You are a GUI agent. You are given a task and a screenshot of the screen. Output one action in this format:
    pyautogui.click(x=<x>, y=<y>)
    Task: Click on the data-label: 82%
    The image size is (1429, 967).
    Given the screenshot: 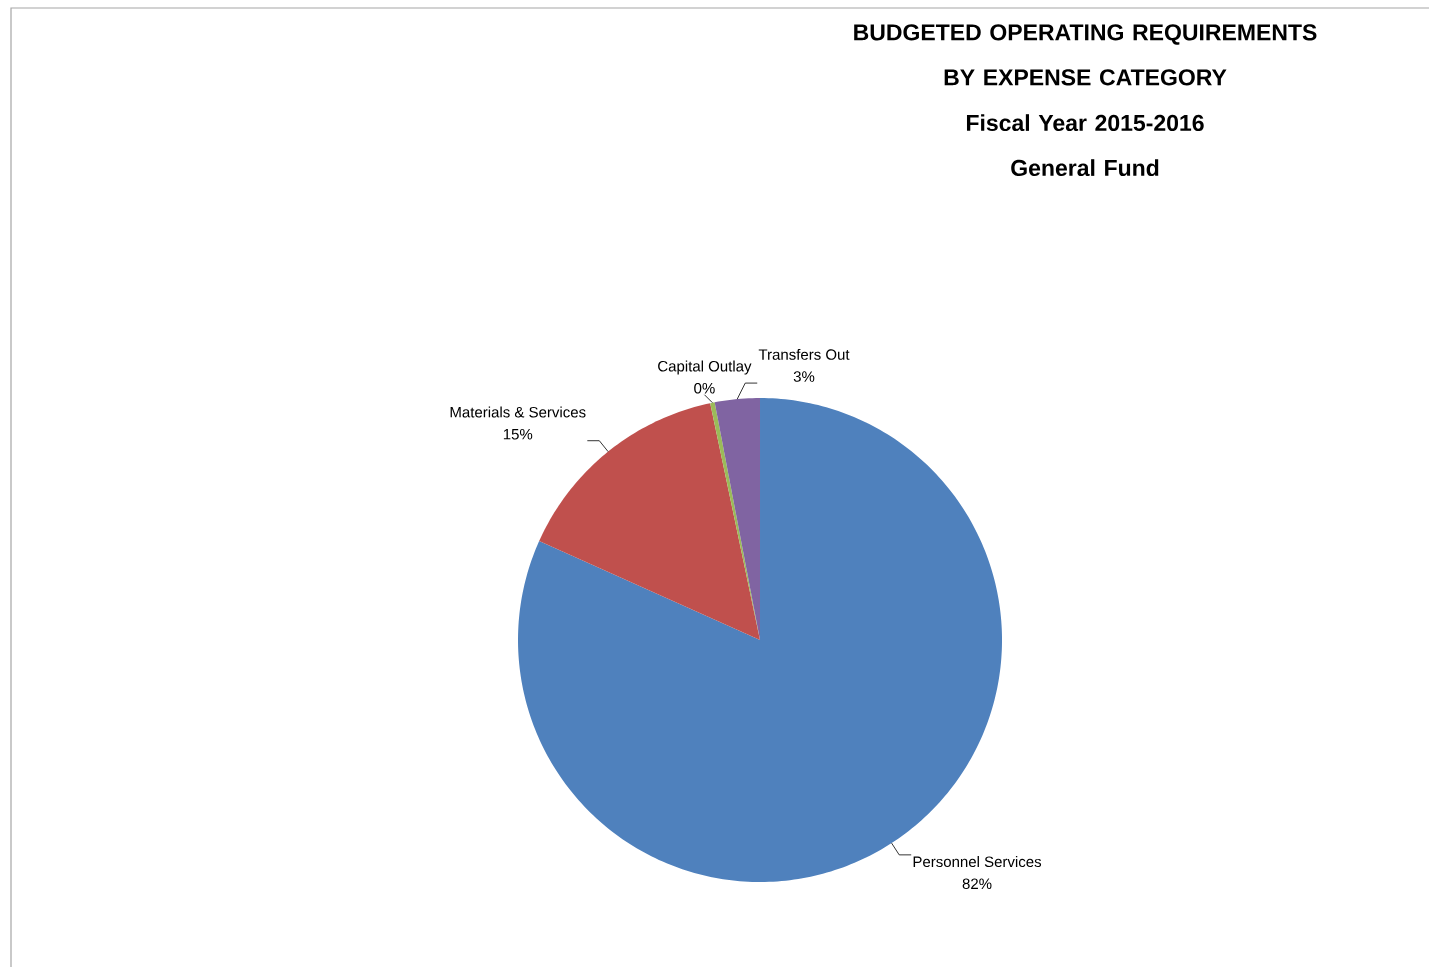 What is the action you would take?
    pyautogui.click(x=977, y=884)
    